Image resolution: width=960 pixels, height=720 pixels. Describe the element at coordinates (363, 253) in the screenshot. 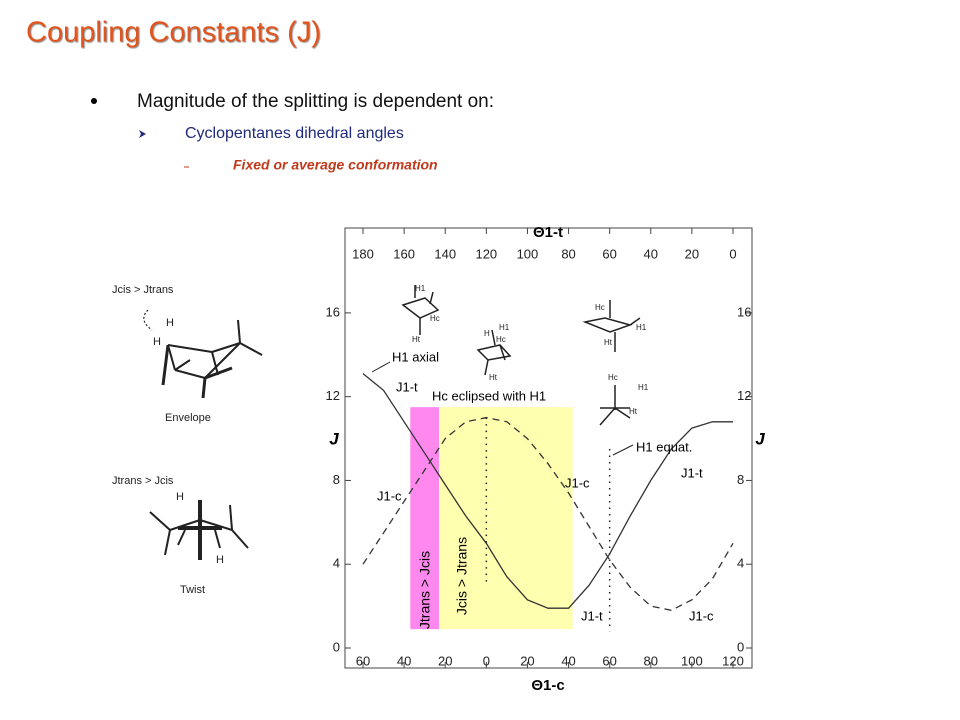

I see `x2-tick-label: 180` at that location.